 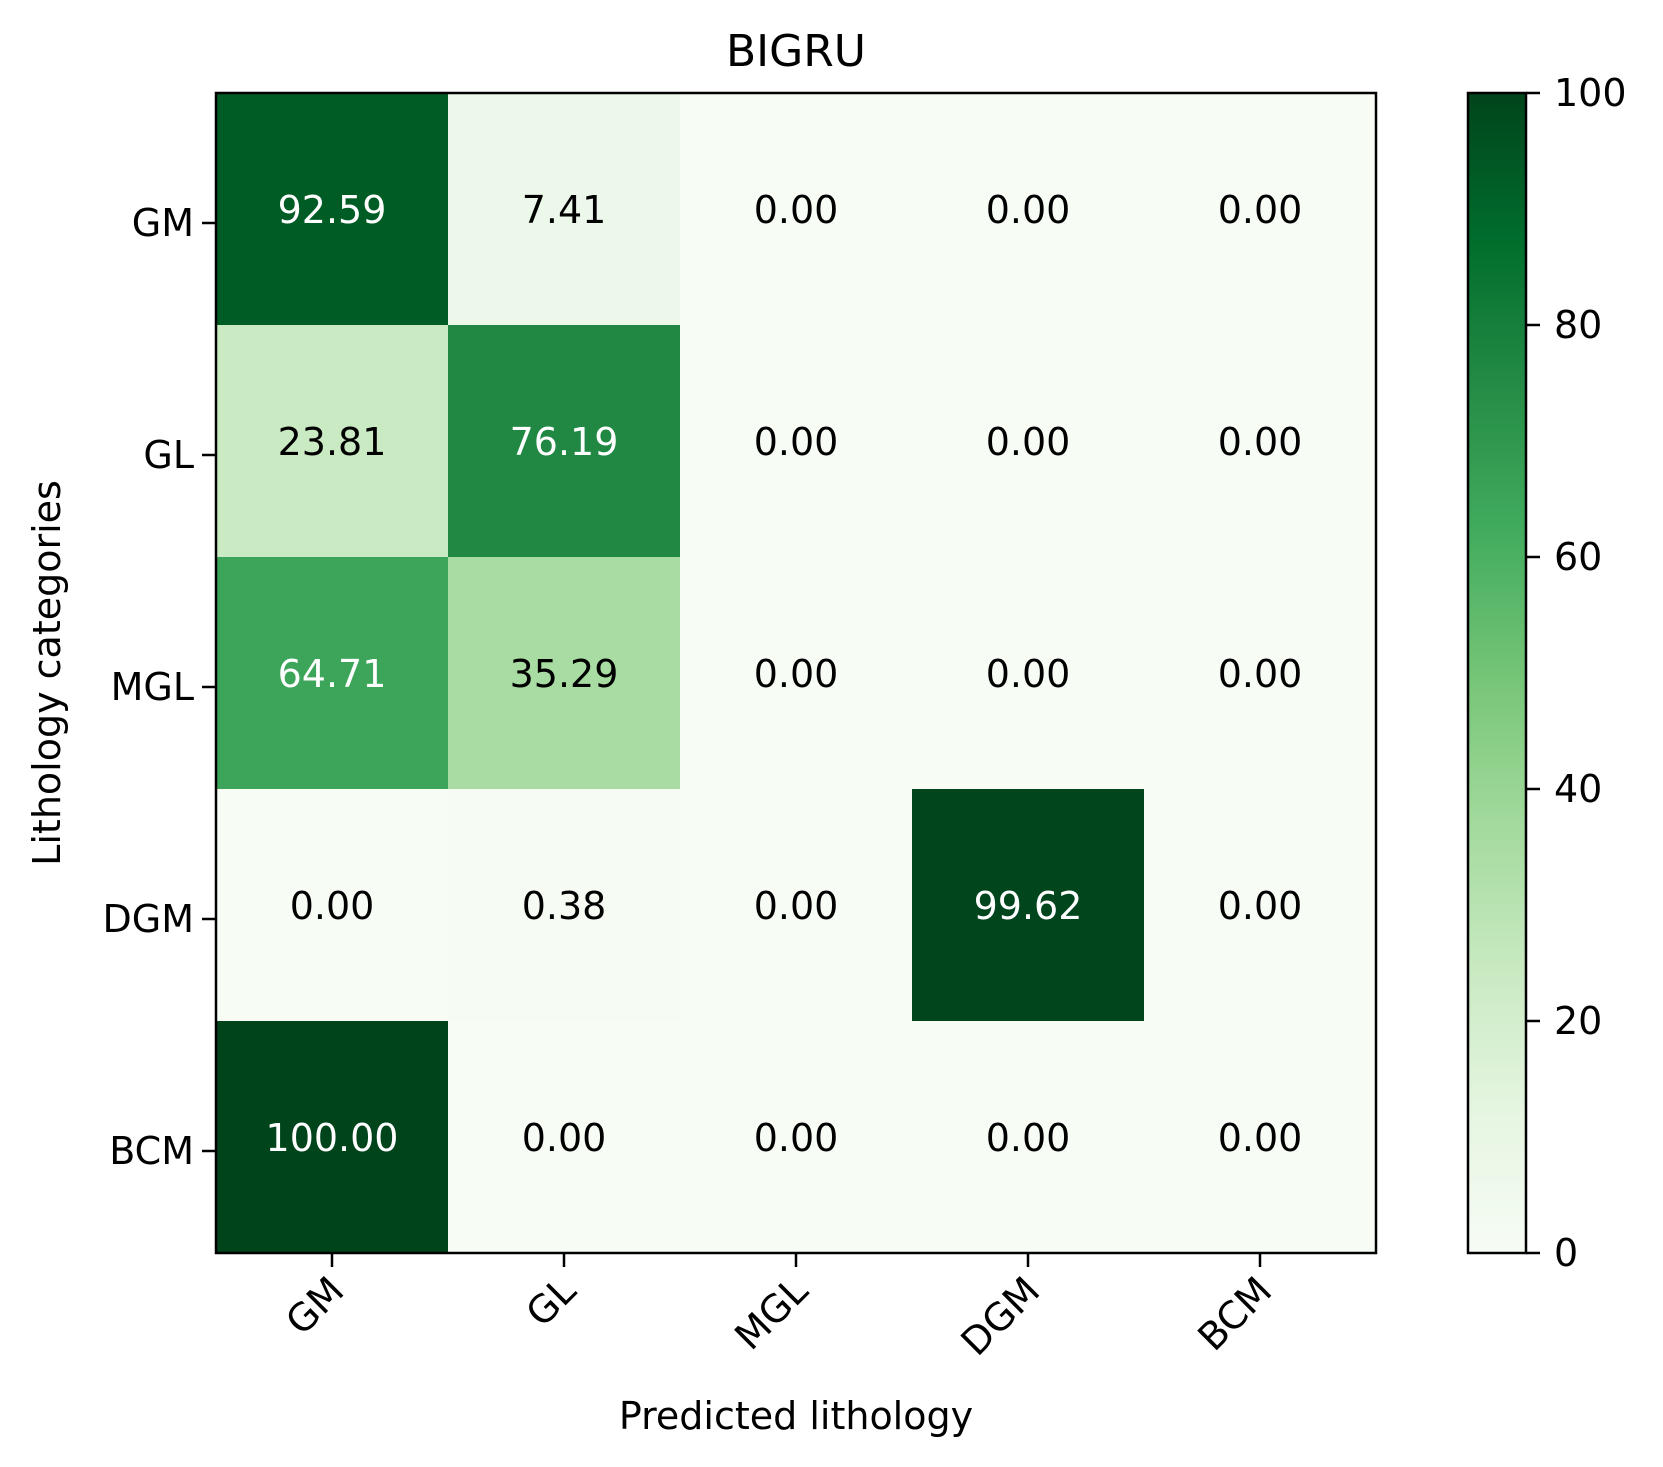 I want to click on y-tick-label: GM, so click(x=163, y=223).